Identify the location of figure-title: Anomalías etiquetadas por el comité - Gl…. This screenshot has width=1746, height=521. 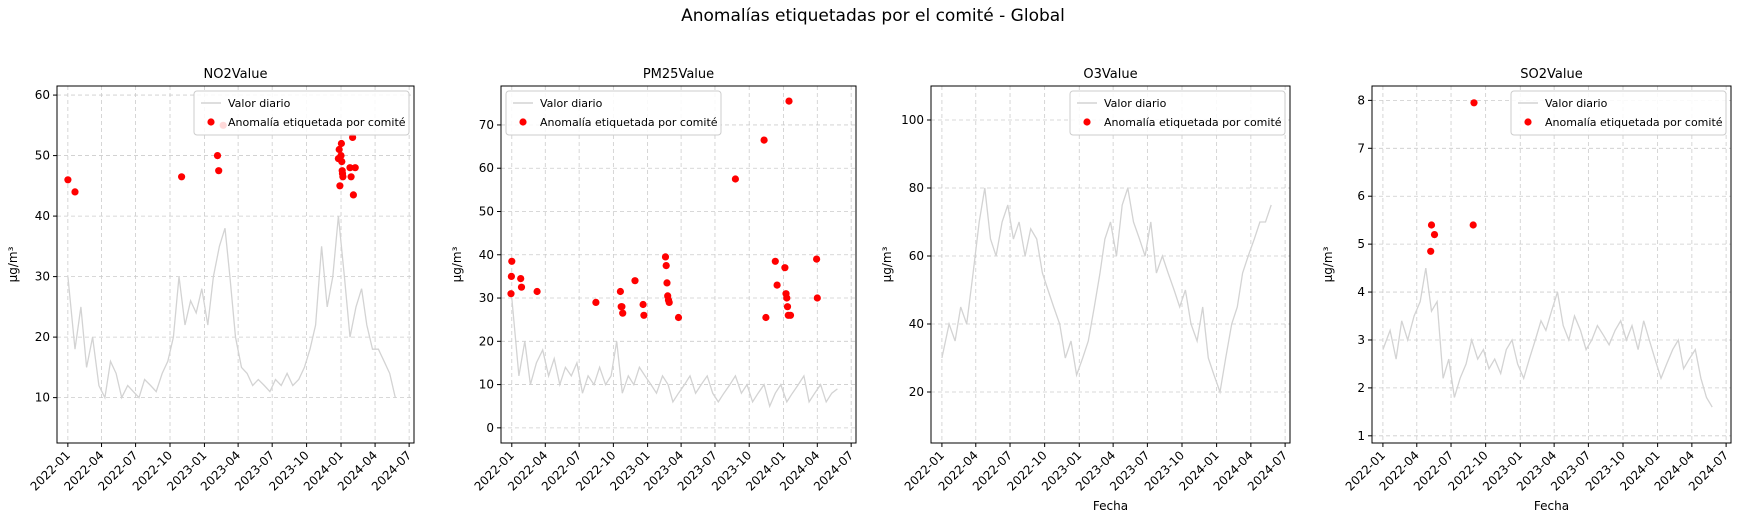
(873, 16).